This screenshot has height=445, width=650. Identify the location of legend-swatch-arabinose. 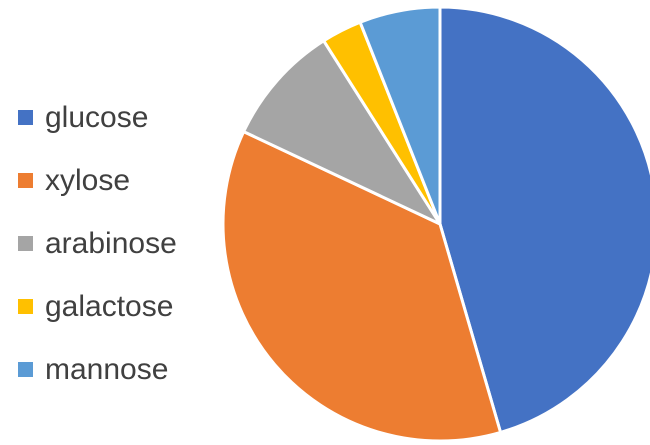
(25, 243).